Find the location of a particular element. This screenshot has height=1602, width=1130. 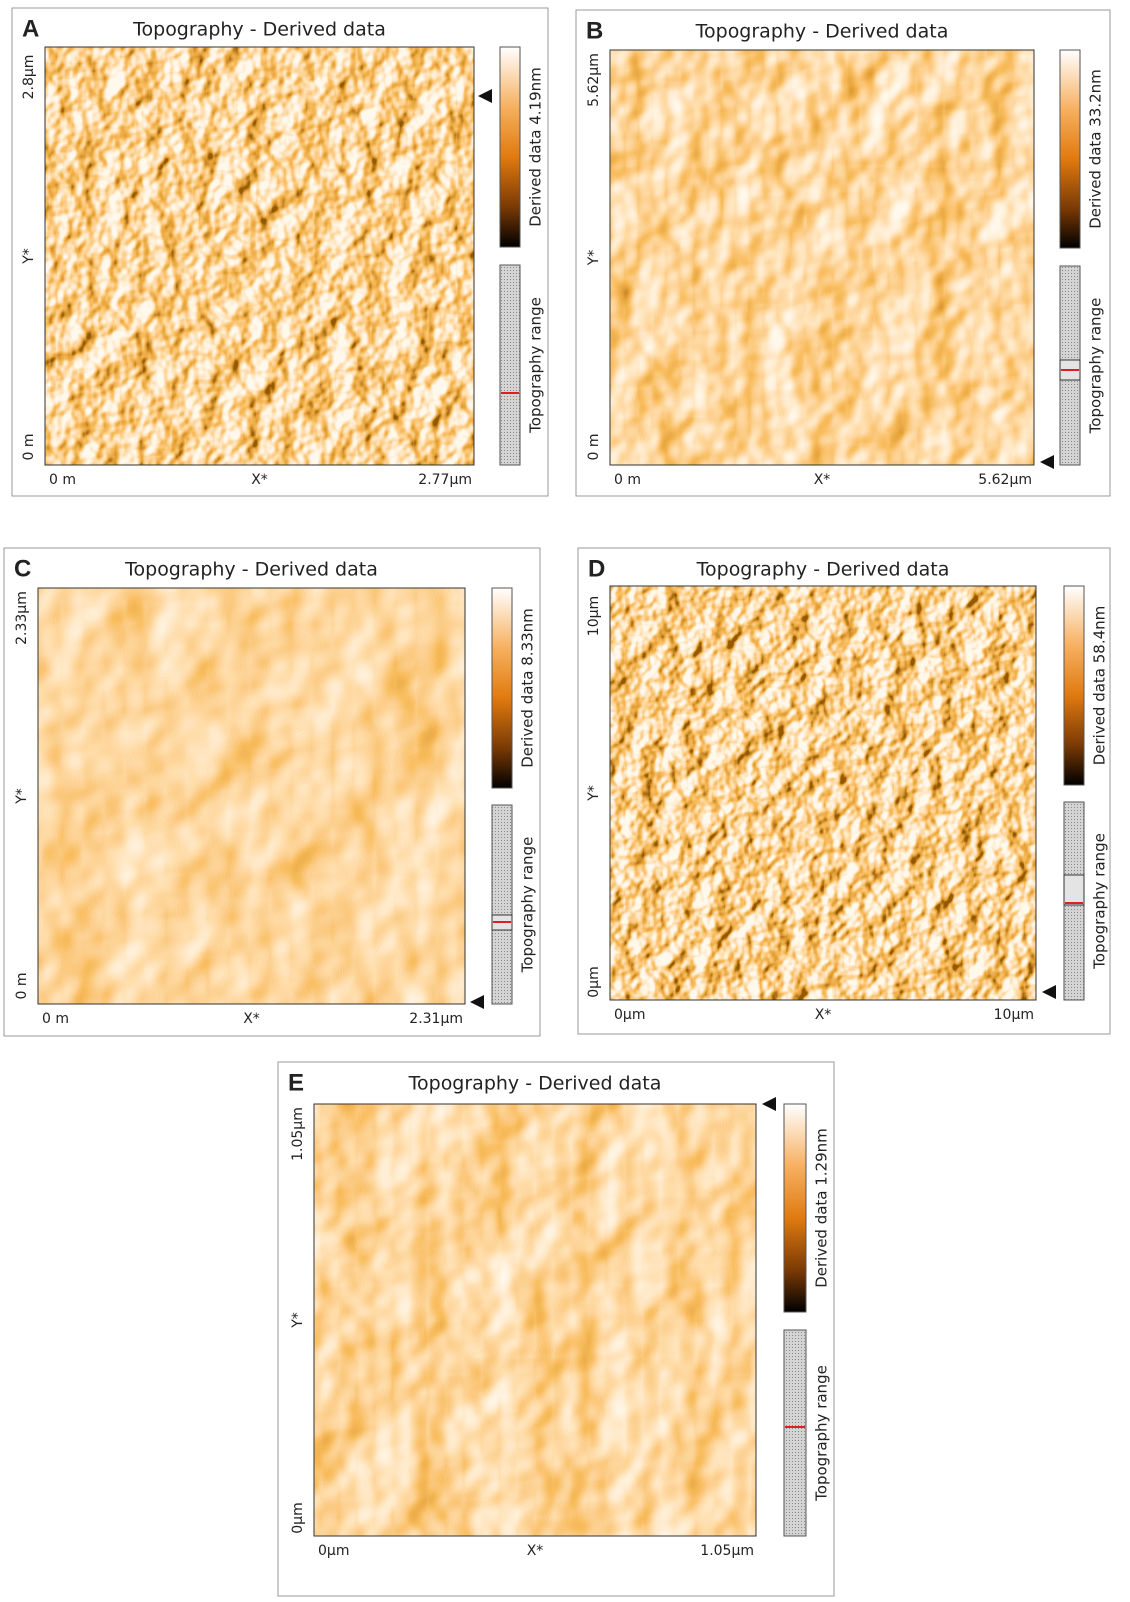

panel-label: B is located at coordinates (594, 30).